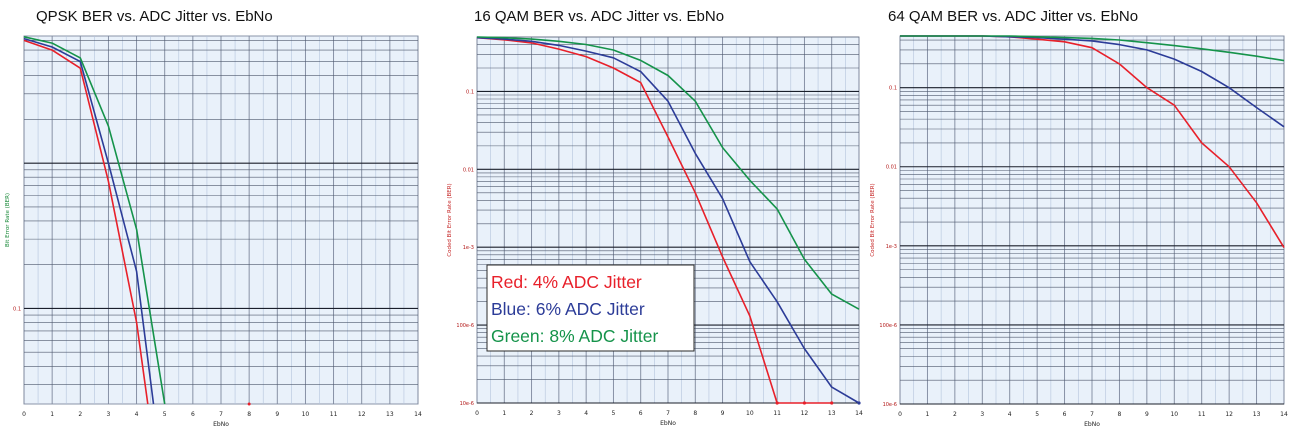 The image size is (1291, 436). Describe the element at coordinates (1013, 16) in the screenshot. I see `chart-title: 64 QAM BER vs. ADC Jitter vs. EbNo` at that location.